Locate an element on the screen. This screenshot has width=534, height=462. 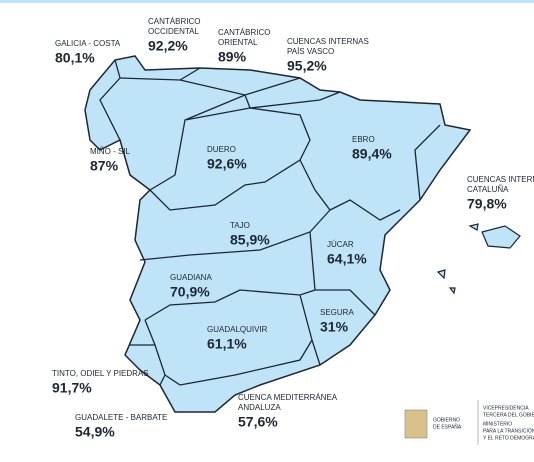
region-value: 57,6% is located at coordinates (258, 422).